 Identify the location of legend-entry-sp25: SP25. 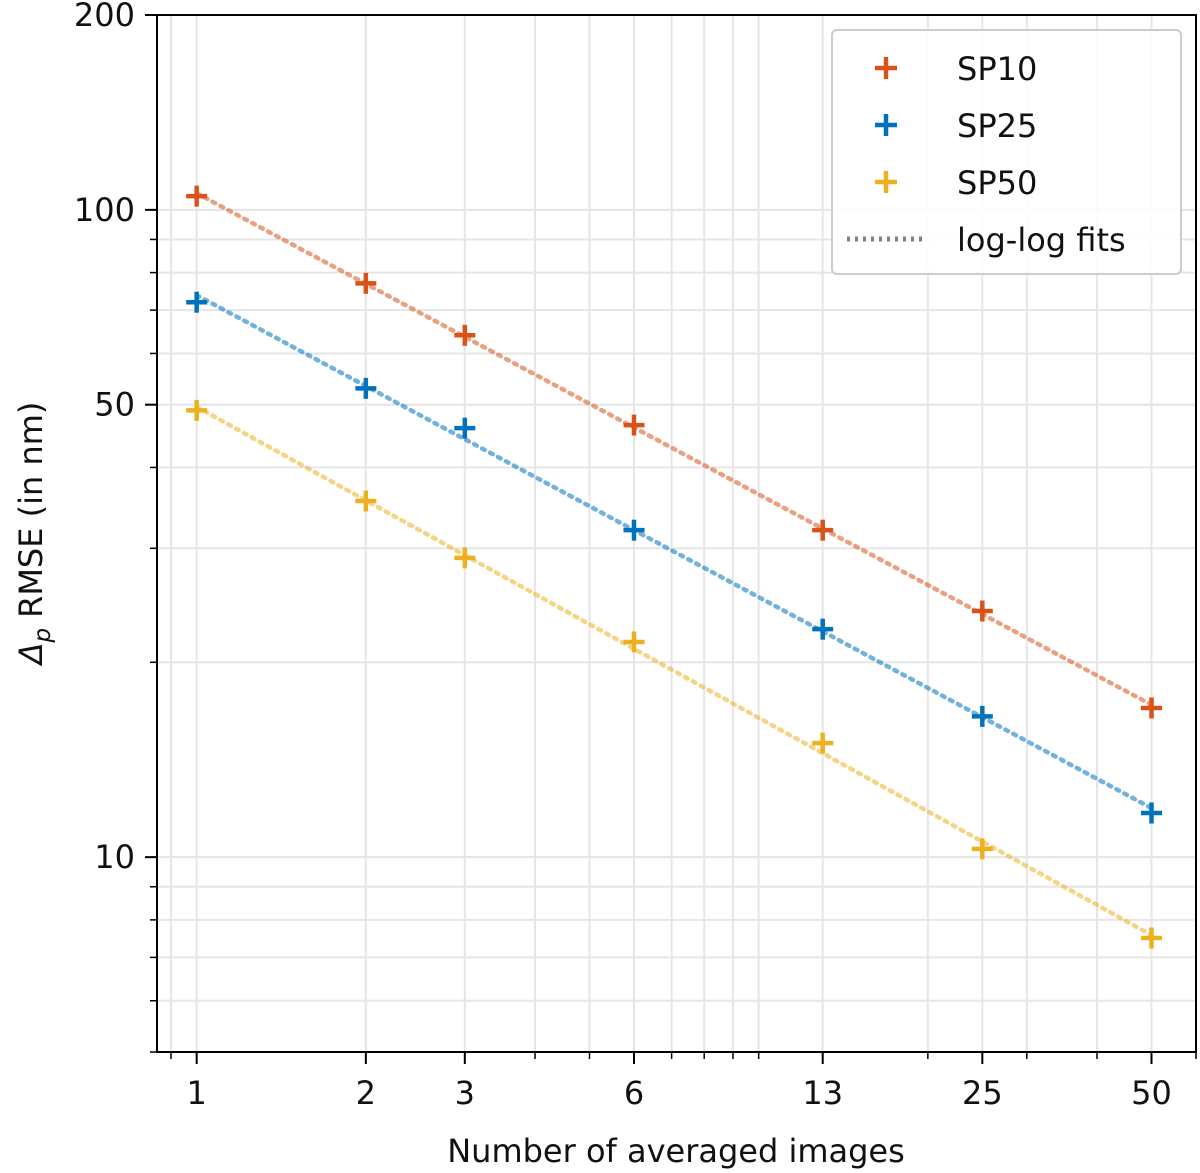
(956, 126).